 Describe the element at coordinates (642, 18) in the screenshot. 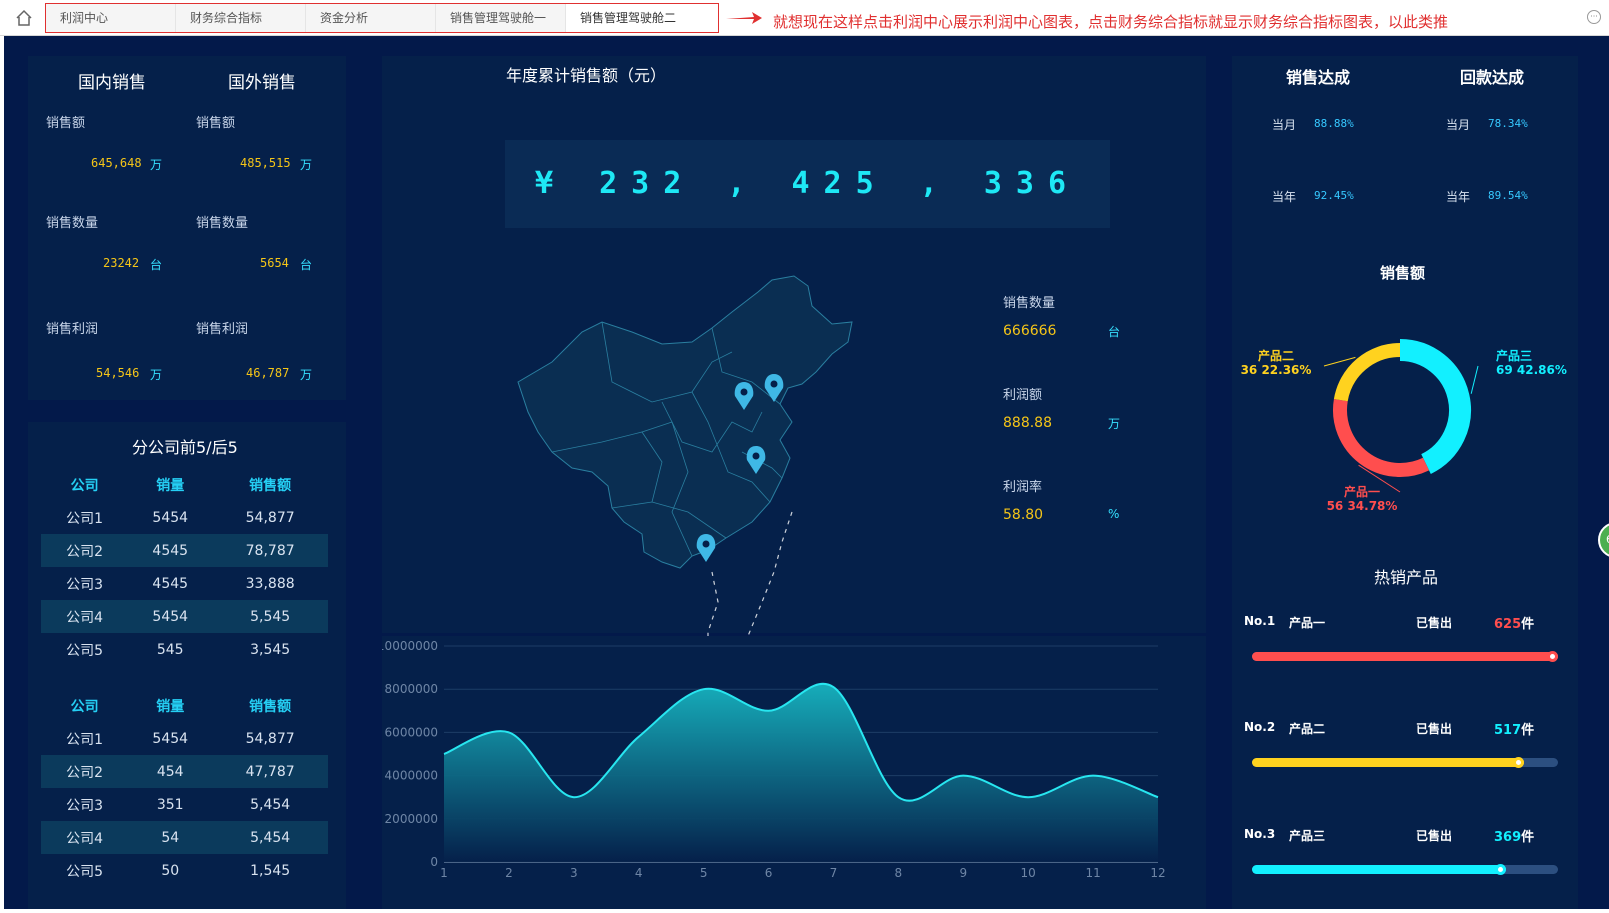

I see `tab-sales-cockpit-2: 销售管理驾驶舱二` at that location.